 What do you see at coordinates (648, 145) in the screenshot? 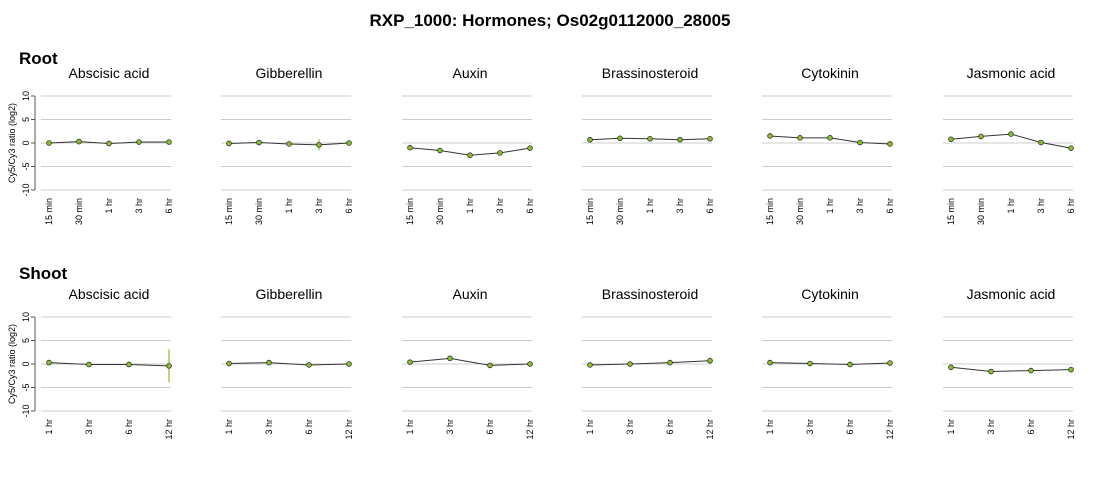
I see `panel-brassinosteroid: Brassinosteroid 15 min 30 min 1 hr 3 hr 6 hr` at bounding box center [648, 145].